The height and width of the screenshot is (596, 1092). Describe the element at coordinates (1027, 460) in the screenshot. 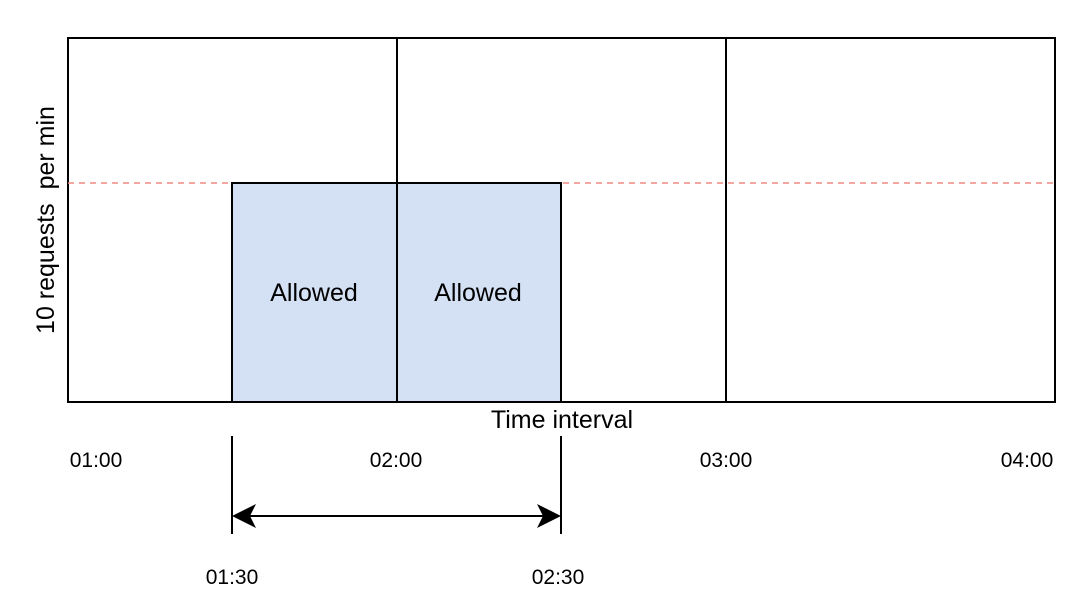

I see `time-tick-0400: 04:00` at that location.